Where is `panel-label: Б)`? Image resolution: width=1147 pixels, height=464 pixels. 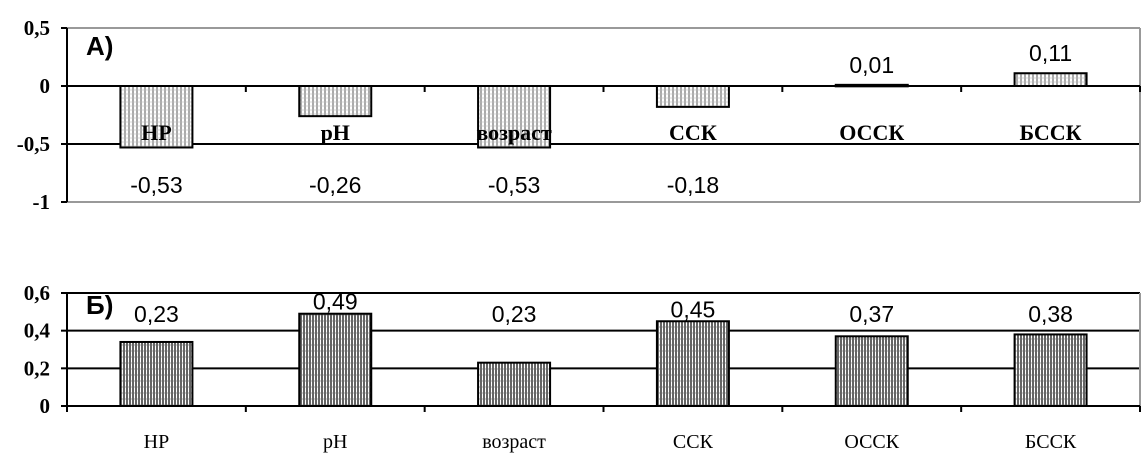
panel-label: Б) is located at coordinates (99, 305).